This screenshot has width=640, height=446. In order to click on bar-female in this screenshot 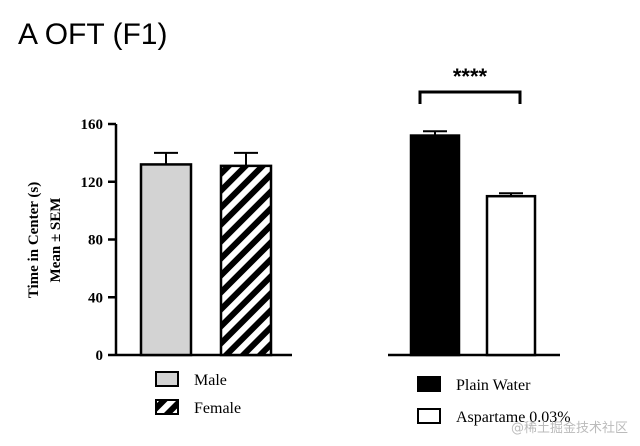, I will do `click(246, 260)`.